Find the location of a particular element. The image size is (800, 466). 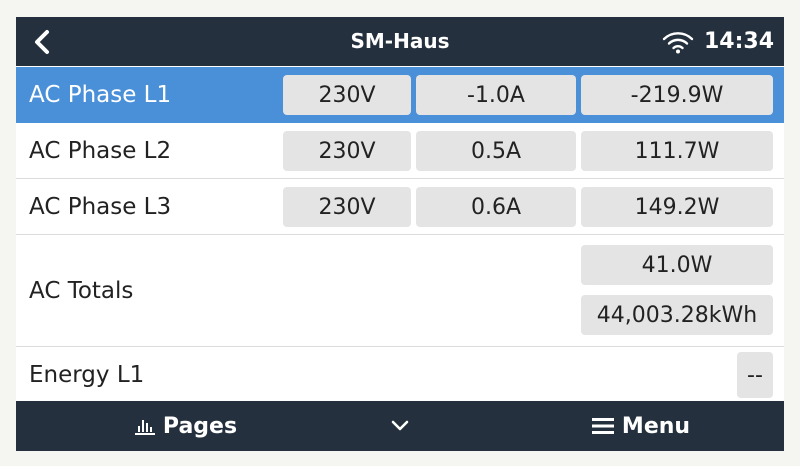

current-value: 0.6A is located at coordinates (496, 207).